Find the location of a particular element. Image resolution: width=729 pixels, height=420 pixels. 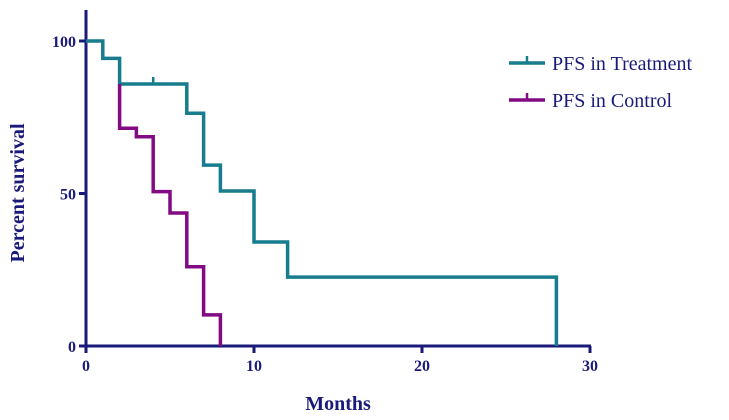

legend: PFS in Treatment PFS in Control is located at coordinates (600, 82).